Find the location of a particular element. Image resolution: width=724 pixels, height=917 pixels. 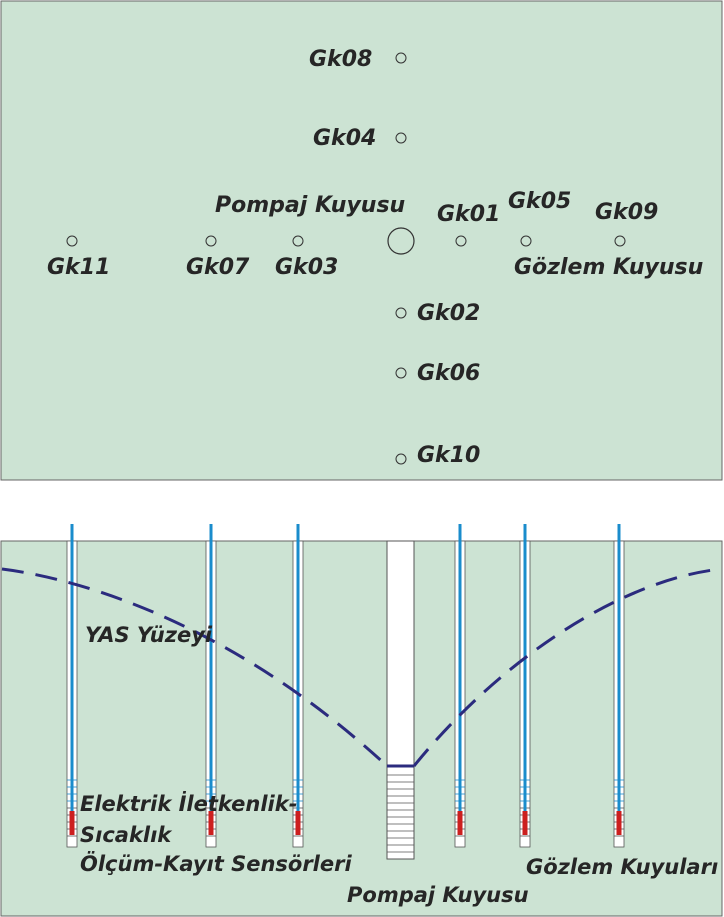

well-marker-gk09 is located at coordinates (620, 241).